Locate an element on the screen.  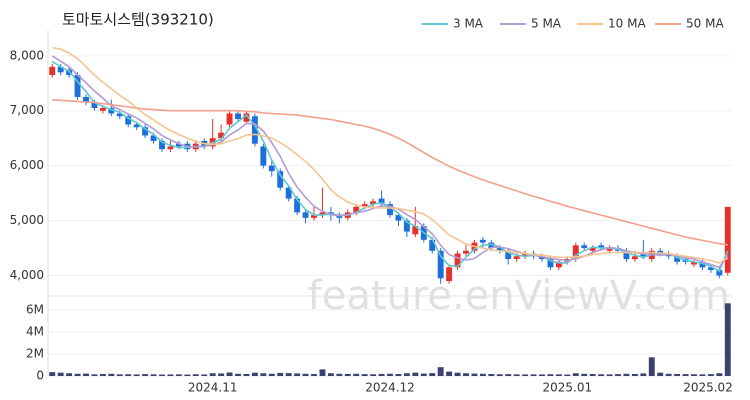
x-tick-label: 2024.11 is located at coordinates (213, 388).